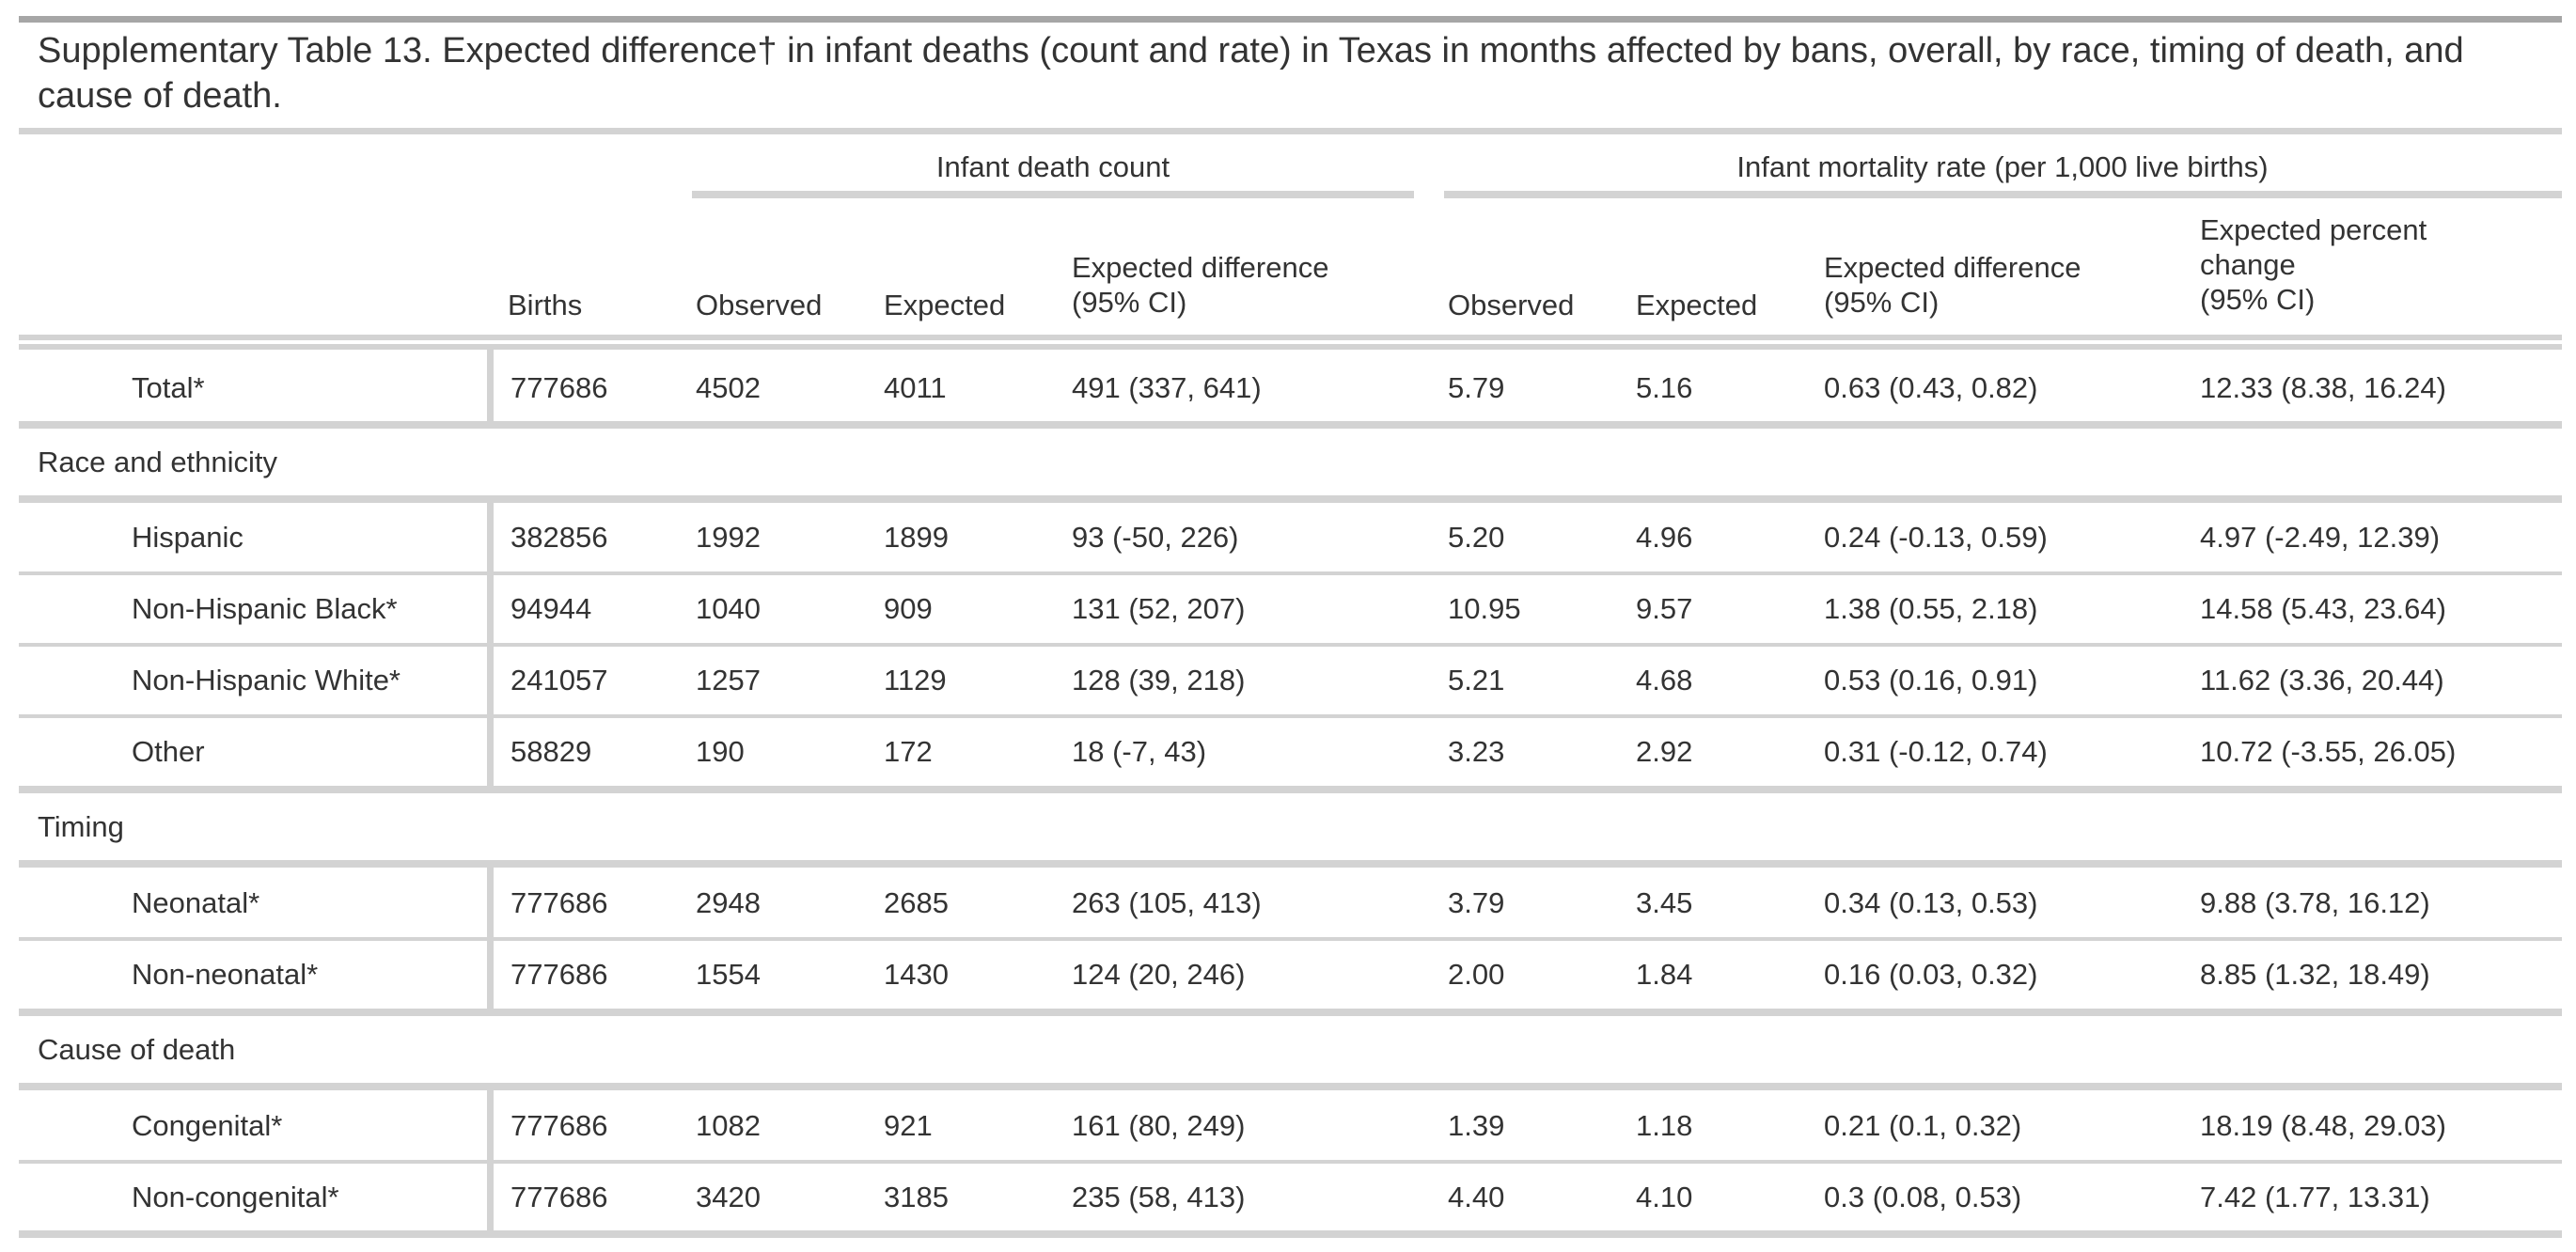 The height and width of the screenshot is (1252, 2576). What do you see at coordinates (1291, 131) in the screenshot?
I see `title-divider` at bounding box center [1291, 131].